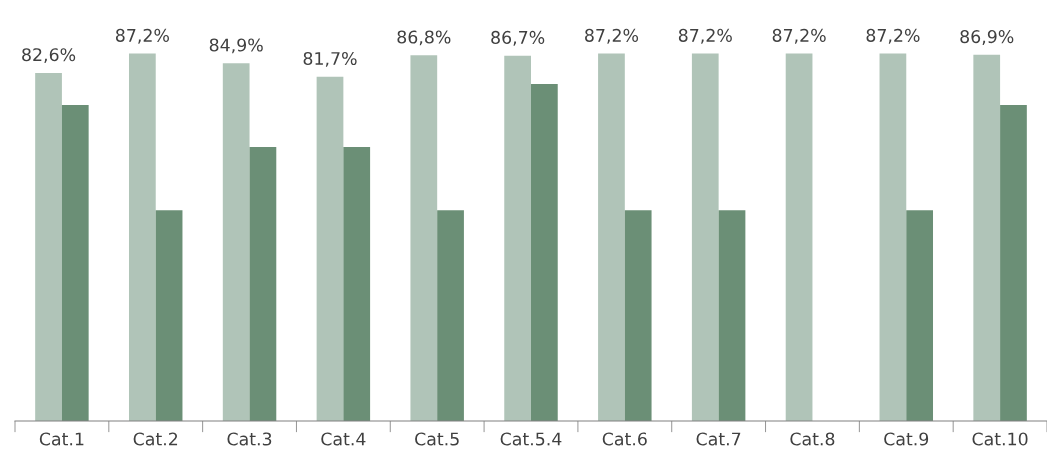 The image size is (1047, 464). What do you see at coordinates (249, 439) in the screenshot?
I see `x-tick-label: Cat.3` at bounding box center [249, 439].